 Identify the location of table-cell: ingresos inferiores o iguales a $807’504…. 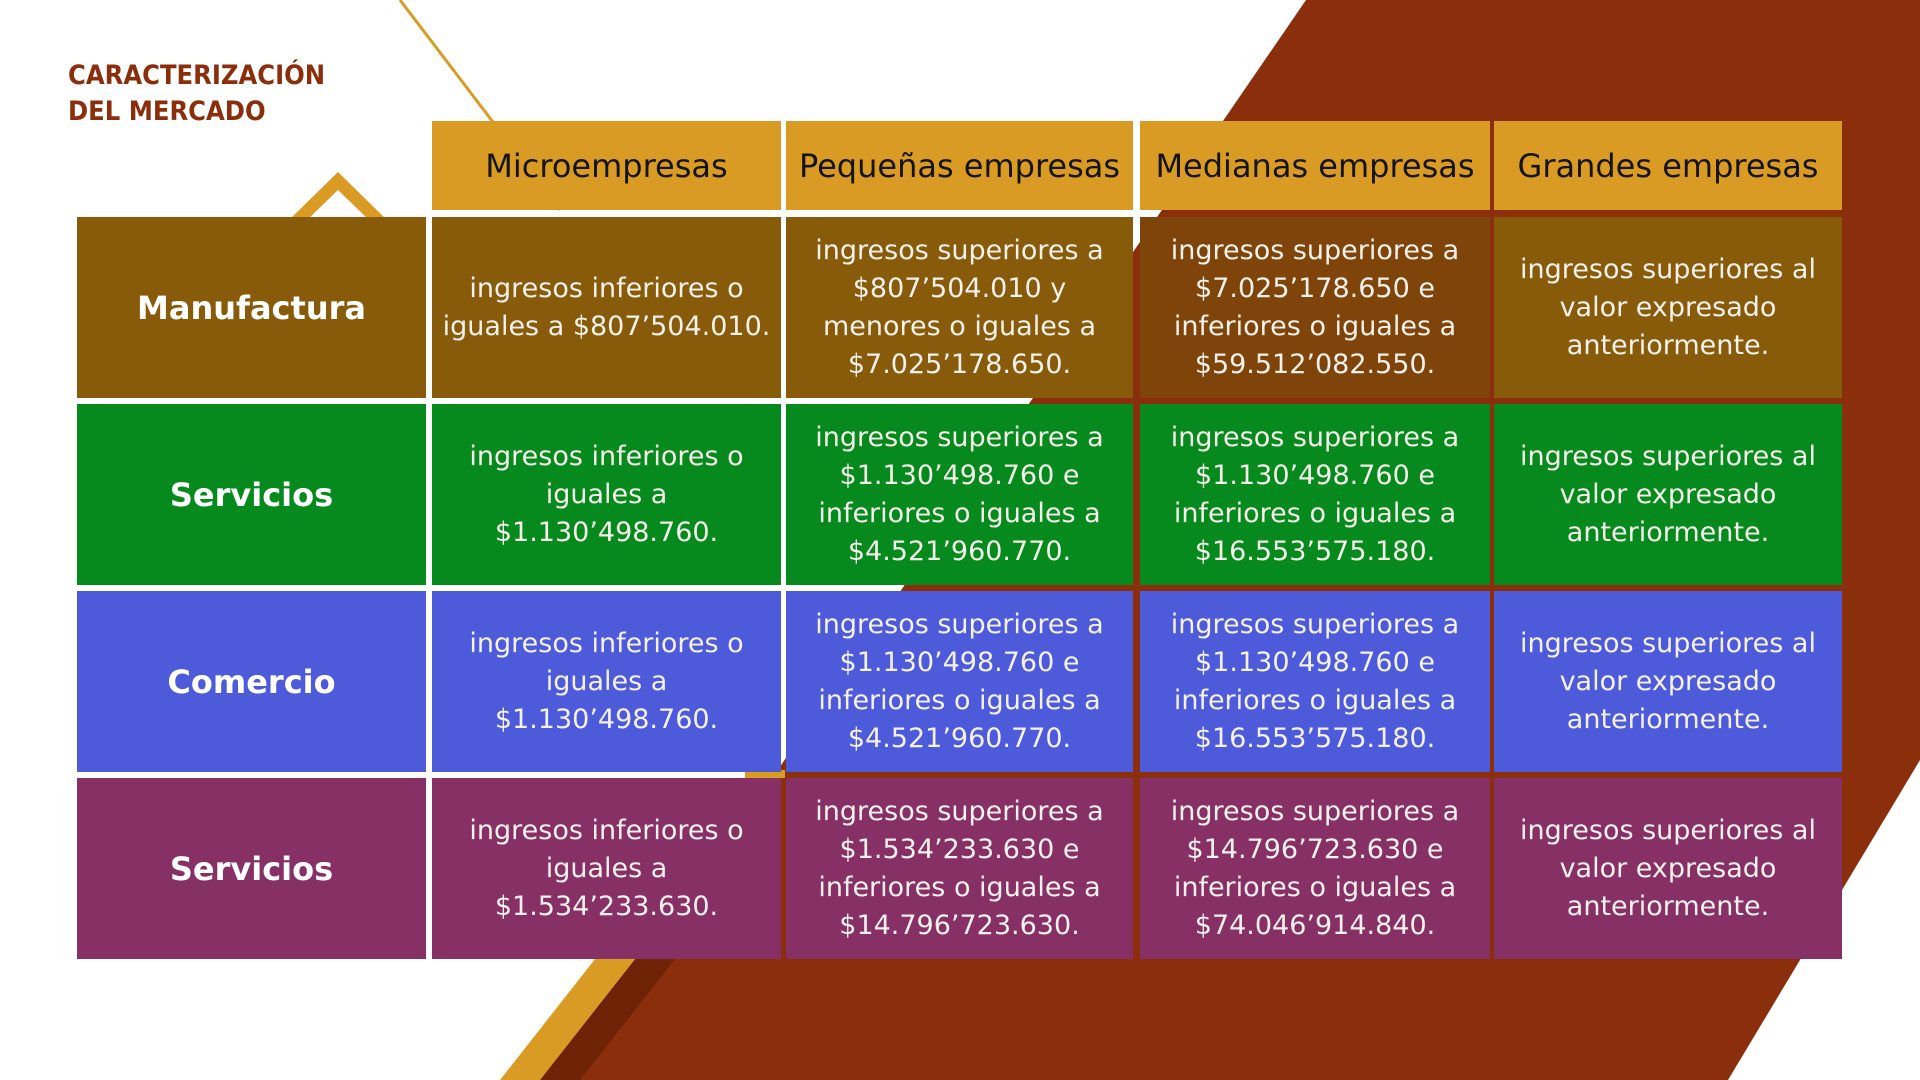
(606, 307).